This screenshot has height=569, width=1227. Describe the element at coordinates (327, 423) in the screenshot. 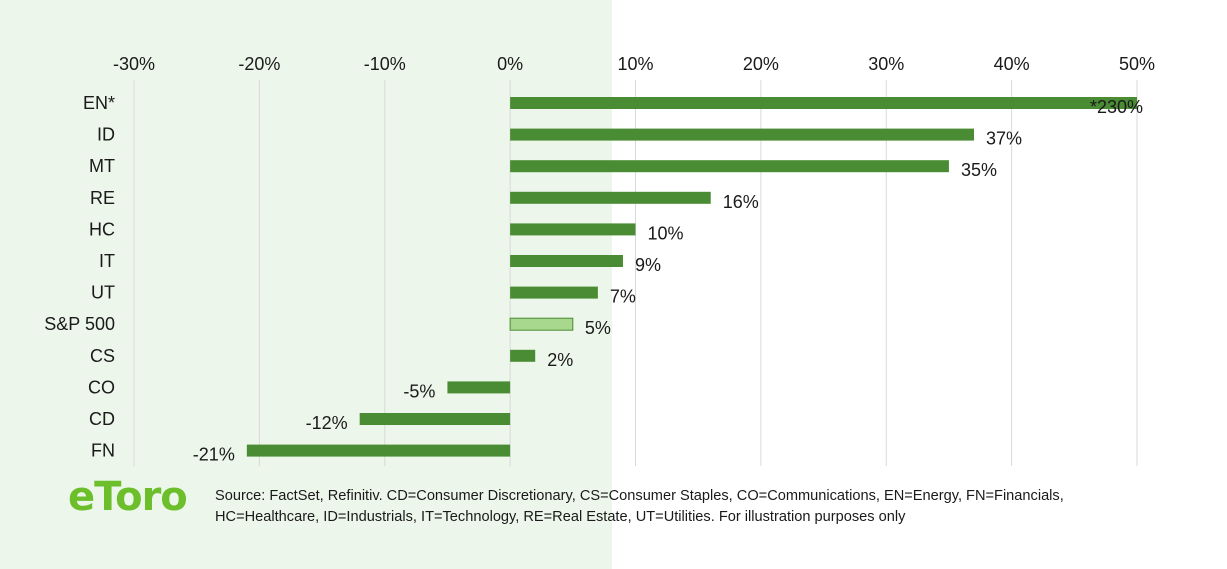

I see `data-label: -12%` at that location.